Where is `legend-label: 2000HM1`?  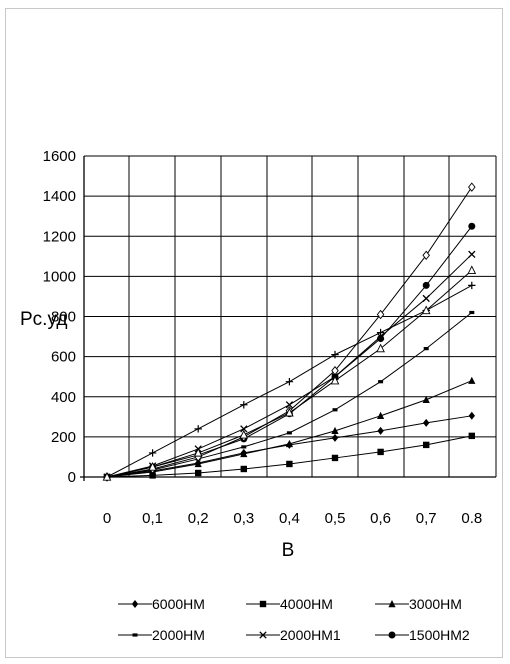 legend-label: 2000HM1 is located at coordinates (310, 635).